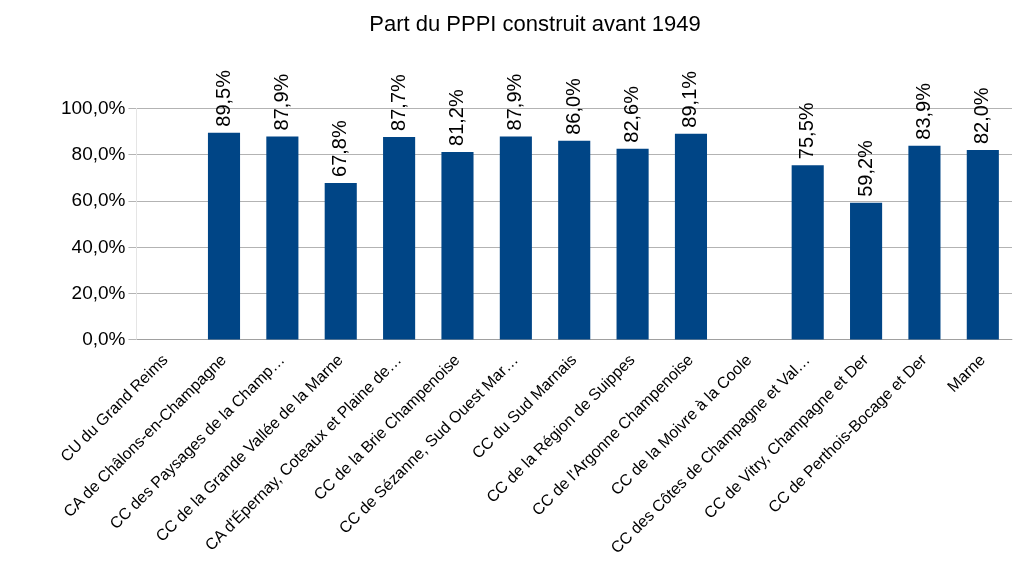  I want to click on data-label: 89,5%, so click(222, 98).